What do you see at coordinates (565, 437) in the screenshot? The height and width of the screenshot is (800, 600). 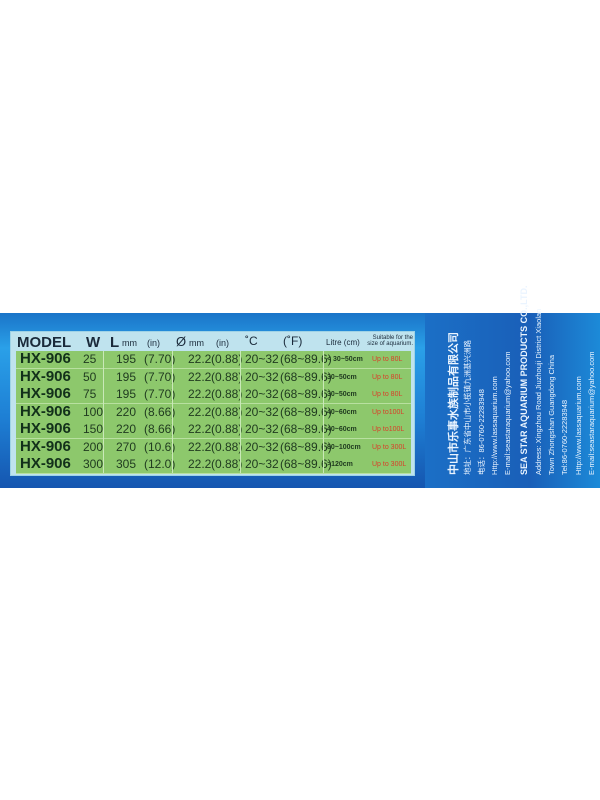 I see `company-line: Tel:86-0760-22283948` at bounding box center [565, 437].